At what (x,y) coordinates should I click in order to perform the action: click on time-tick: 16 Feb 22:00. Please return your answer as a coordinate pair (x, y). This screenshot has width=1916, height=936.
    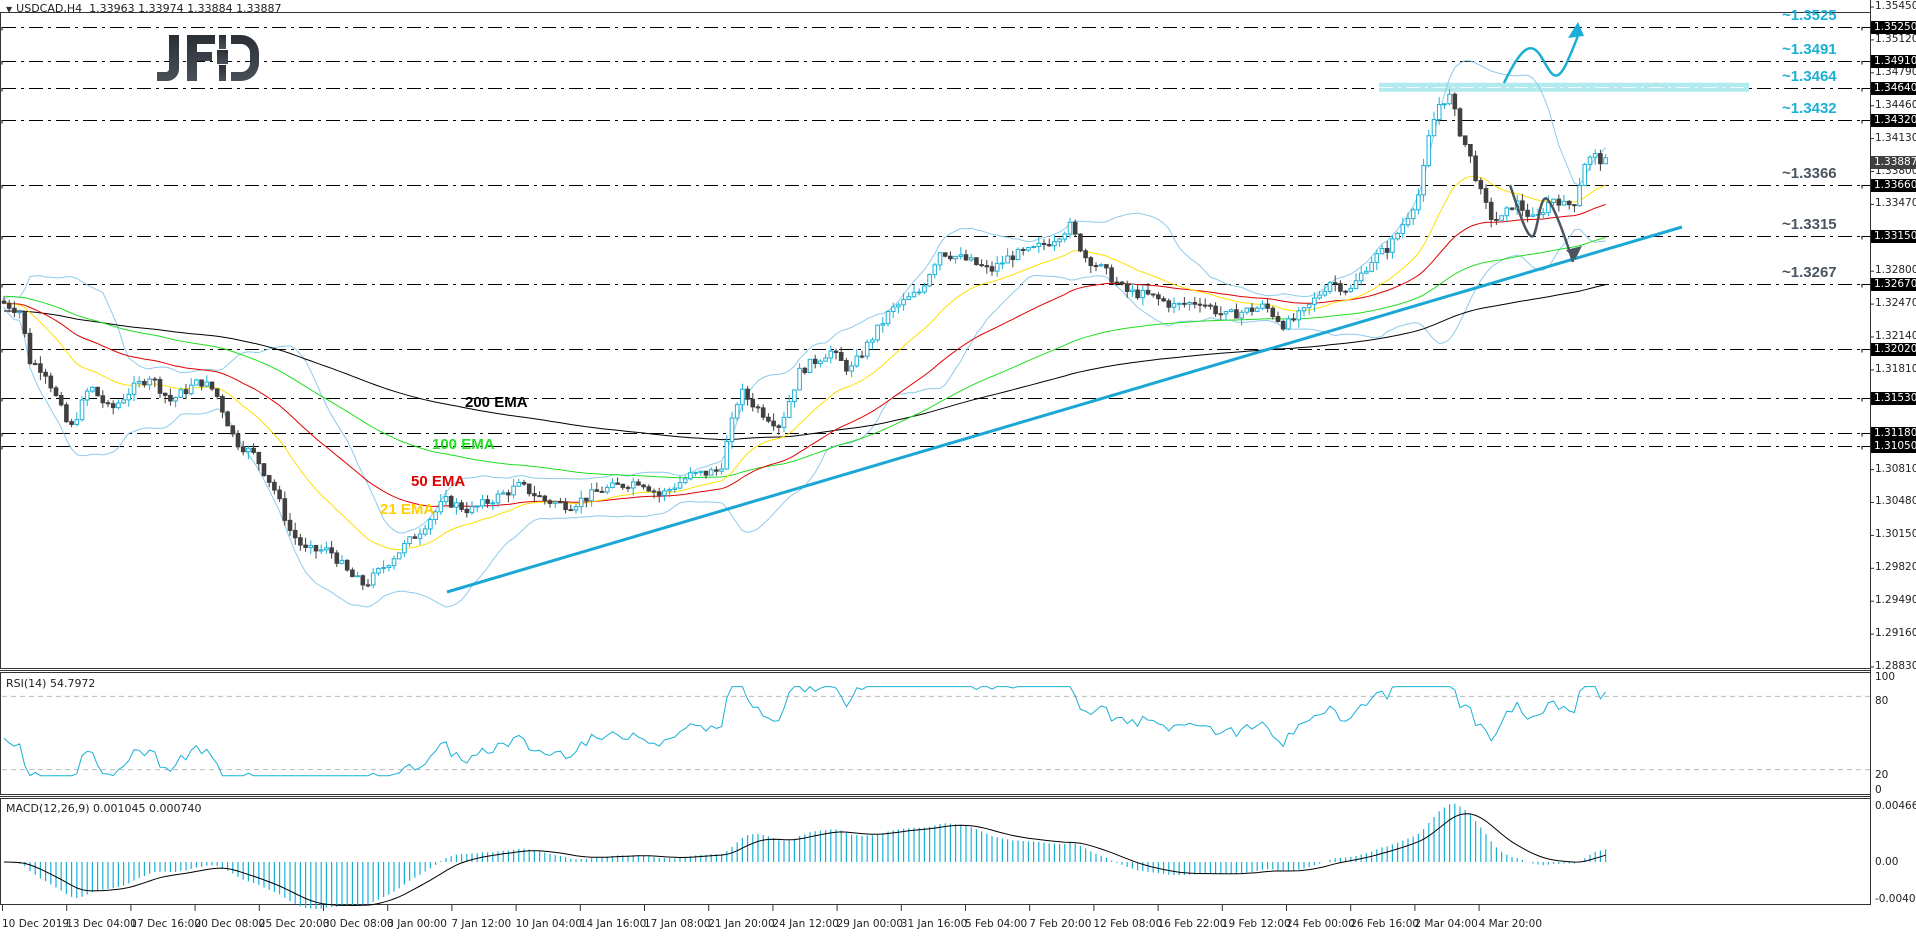
    Looking at the image, I should click on (1192, 924).